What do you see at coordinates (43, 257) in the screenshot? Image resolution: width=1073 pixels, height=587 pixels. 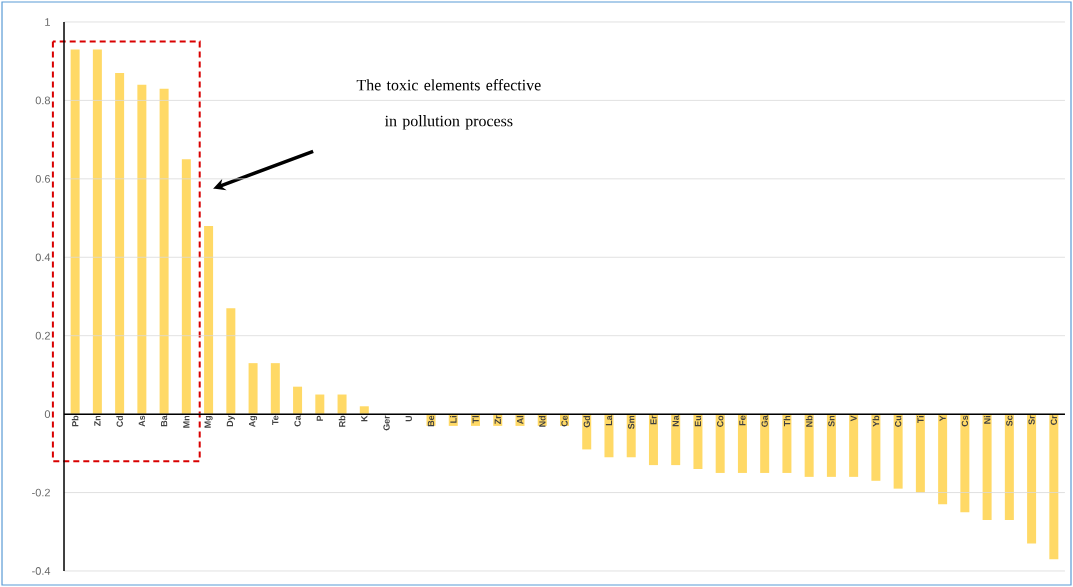 I see `y-tick-label: 0.4` at bounding box center [43, 257].